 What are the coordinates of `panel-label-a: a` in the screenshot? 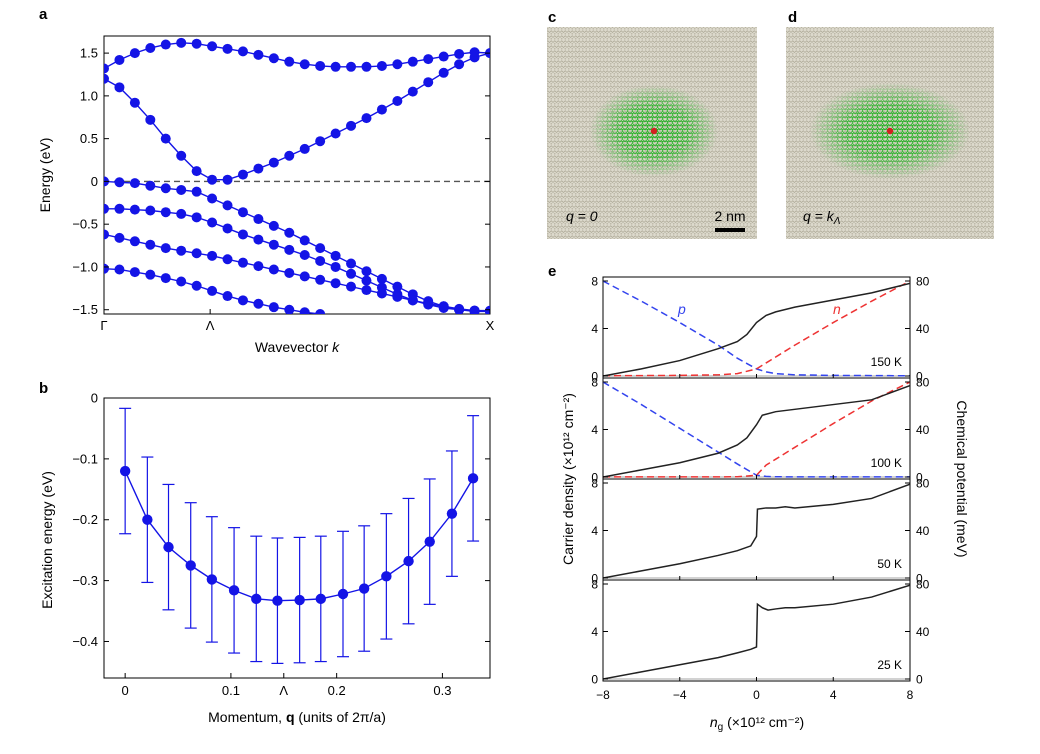 It's located at (43, 14).